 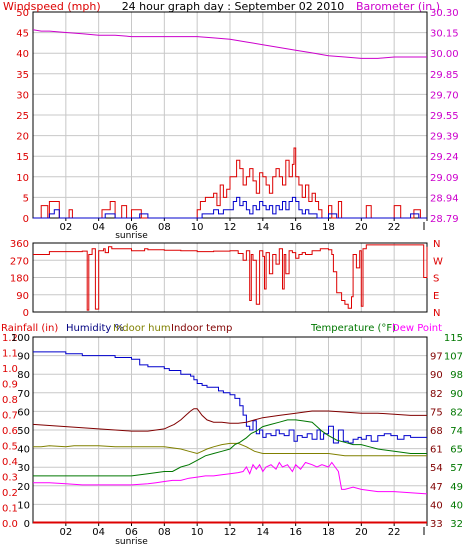 What do you see at coordinates (456, 450) in the screenshot?
I see `outdoor-temp-tick-label: 65` at bounding box center [456, 450].